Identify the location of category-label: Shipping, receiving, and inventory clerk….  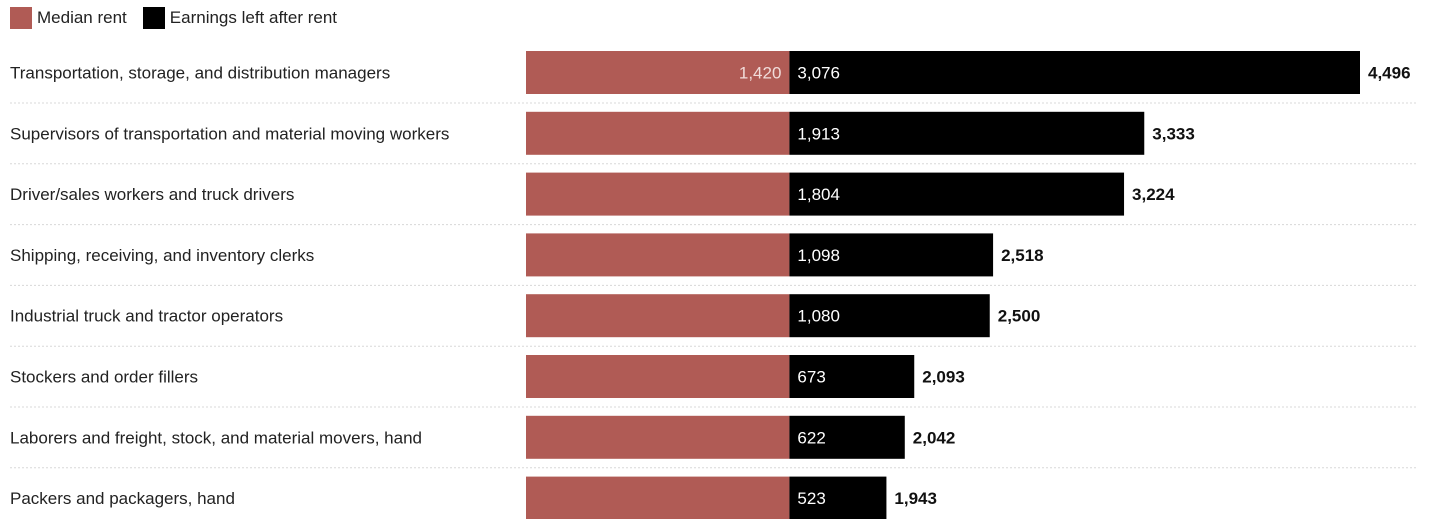
(162, 255).